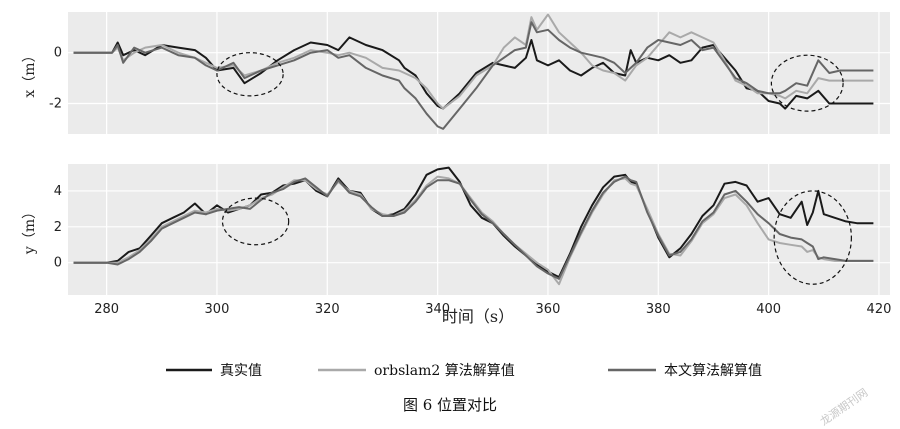 The width and height of the screenshot is (900, 429). Describe the element at coordinates (444, 371) in the screenshot. I see `legend-label-orbslam2: orbslam2 算法解算值` at that location.